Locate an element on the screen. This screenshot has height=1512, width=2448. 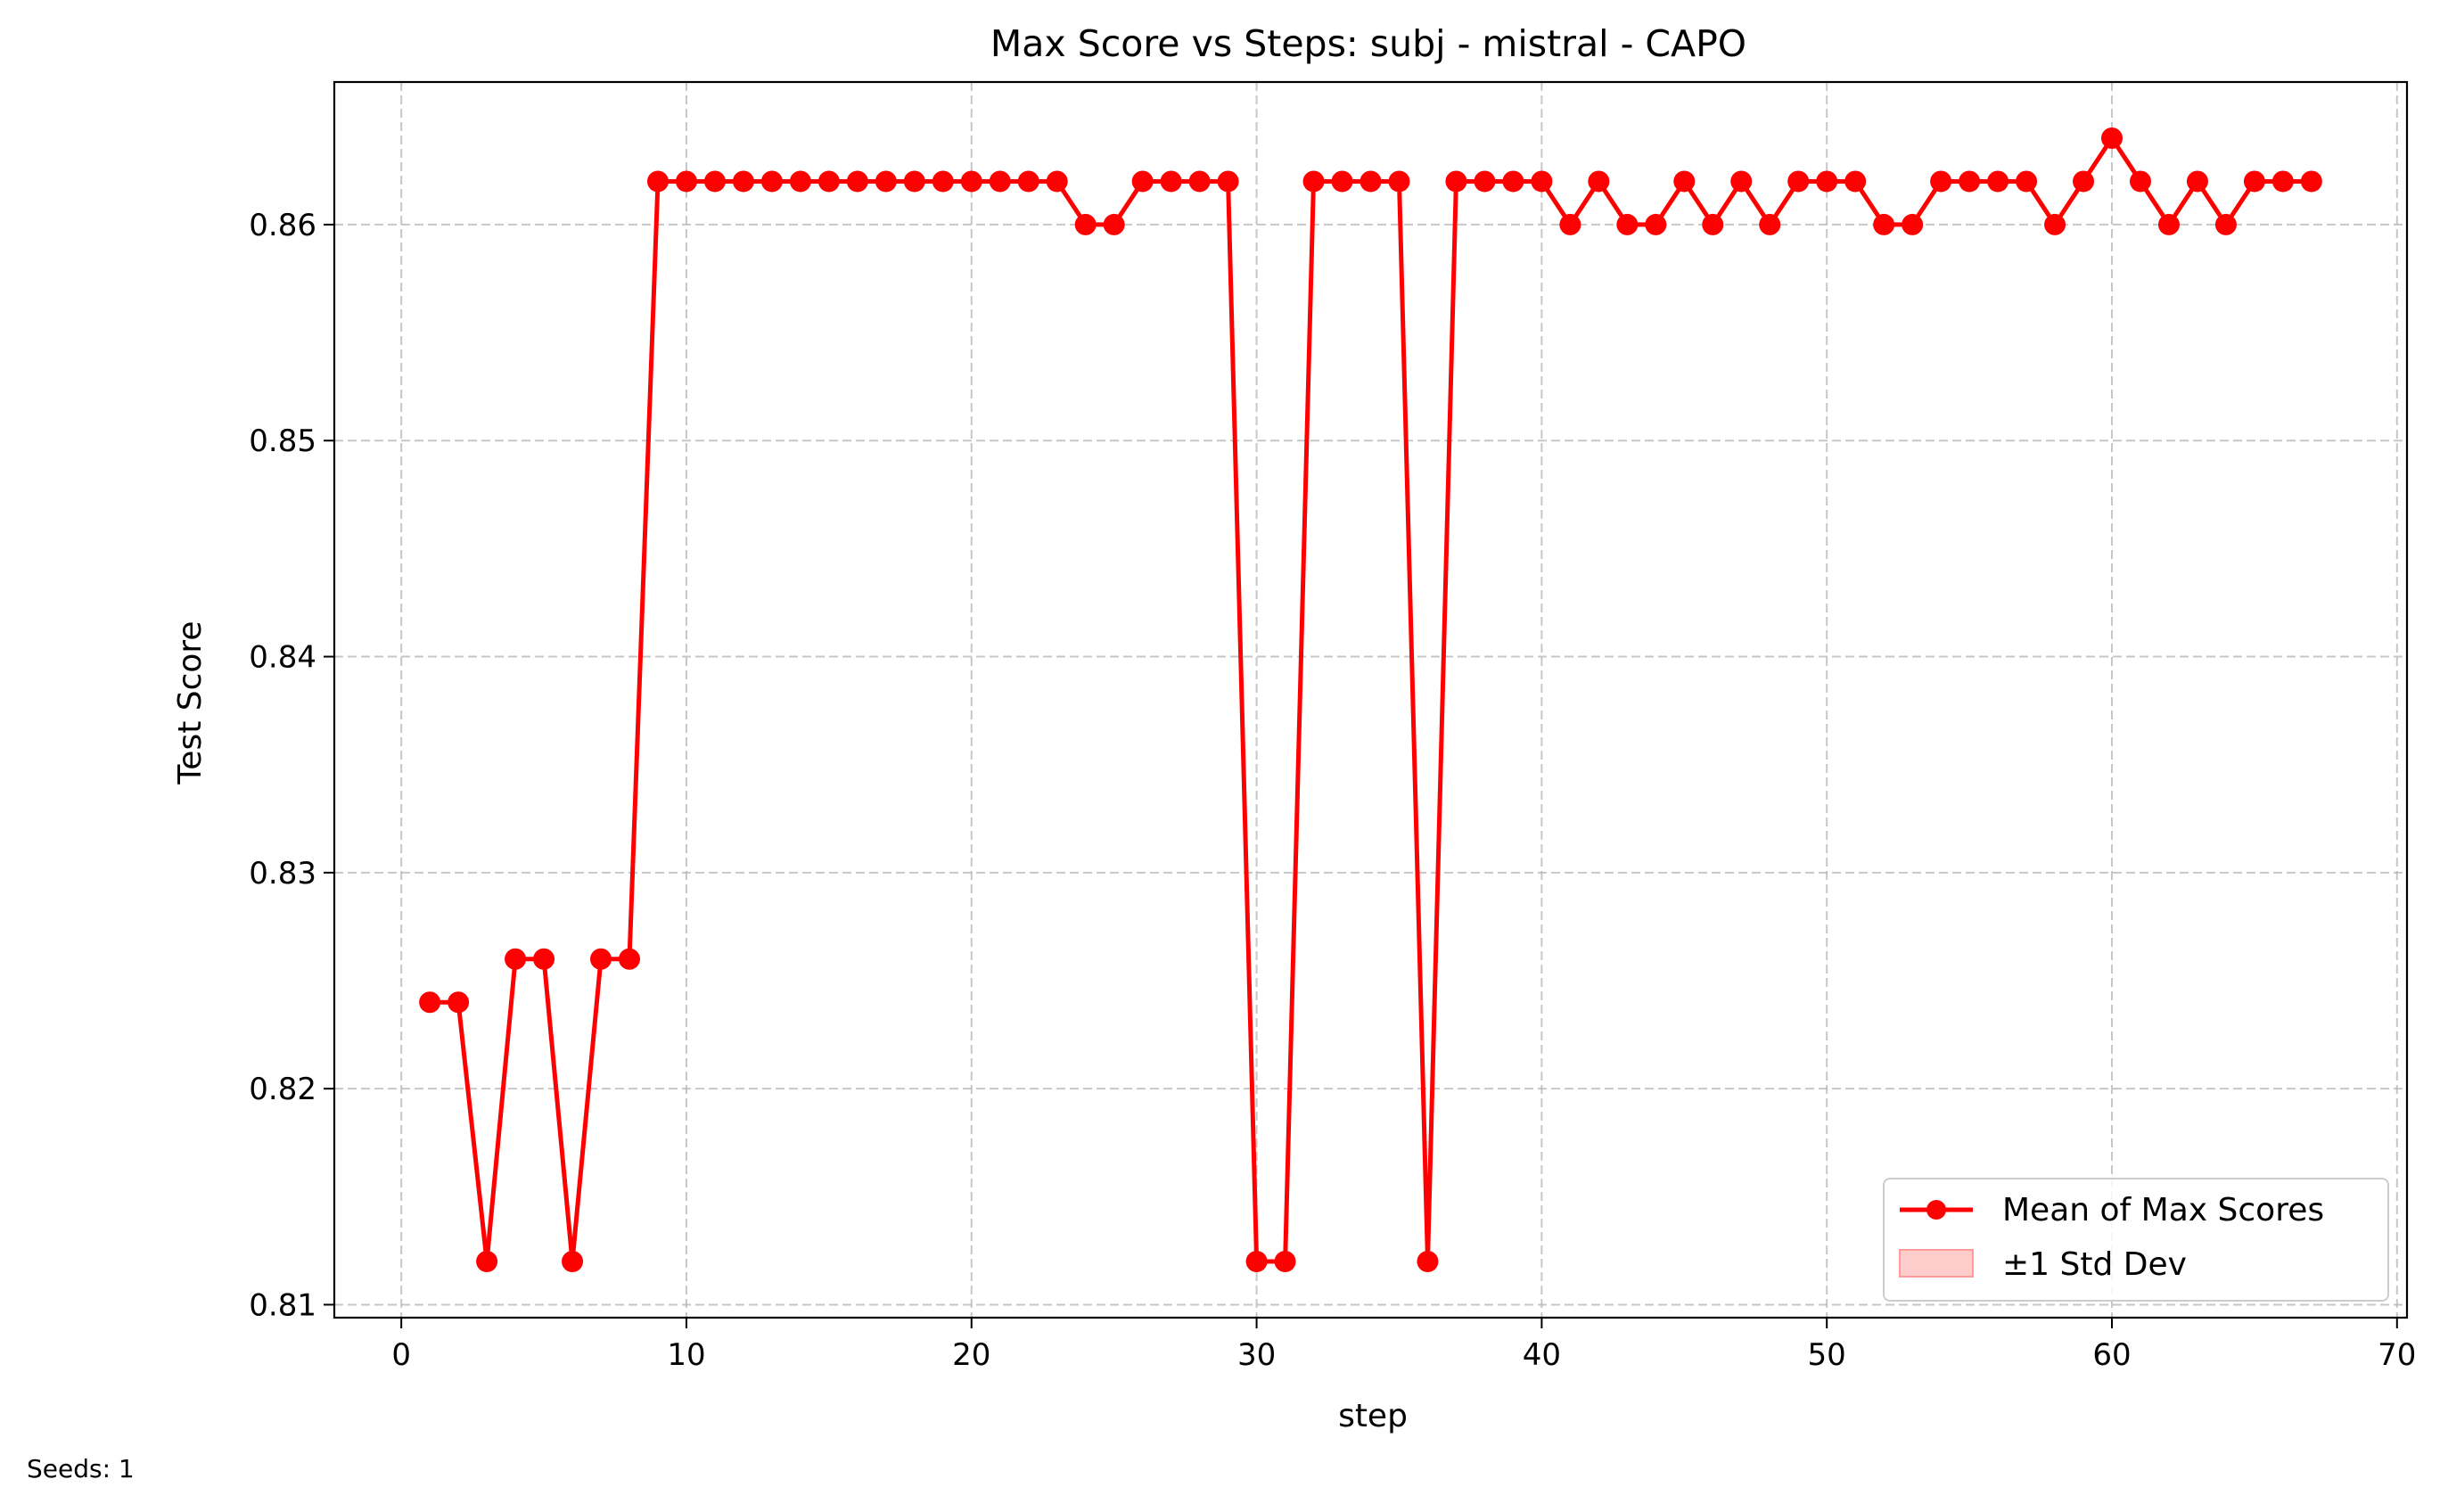
y-tick-label: 0.85 is located at coordinates (282, 441).